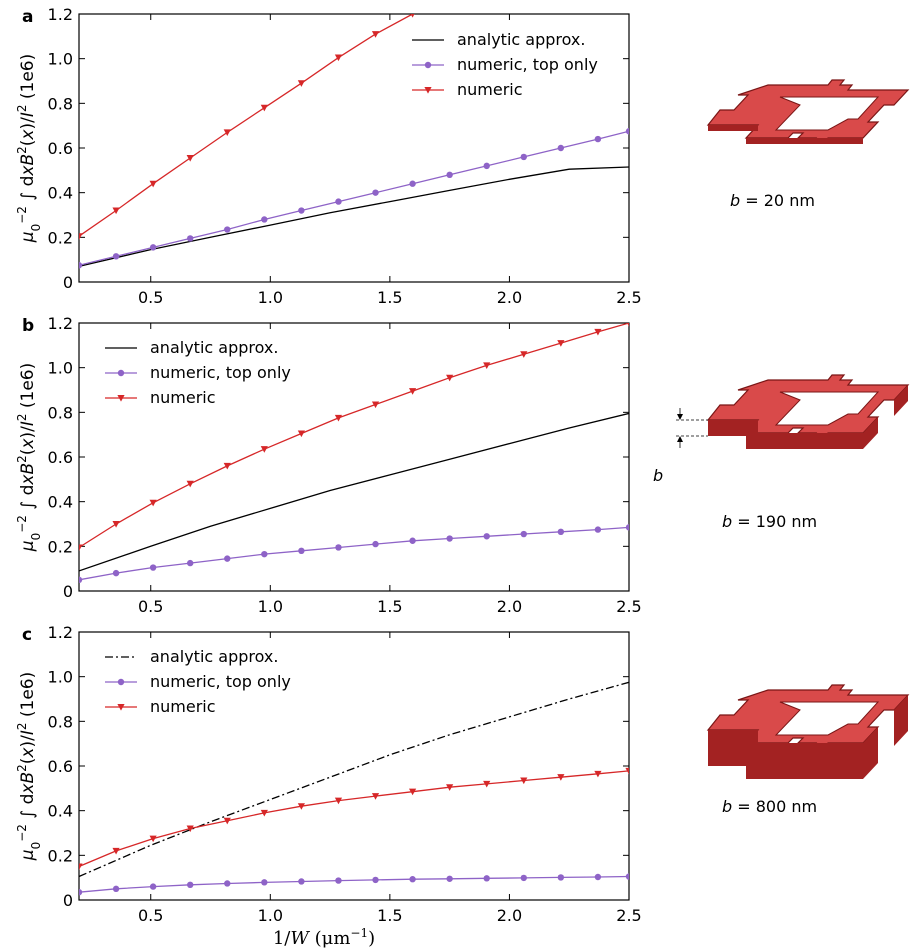 Image resolution: width=912 pixels, height=950 pixels. I want to click on panel-letter-b: b, so click(28, 326).